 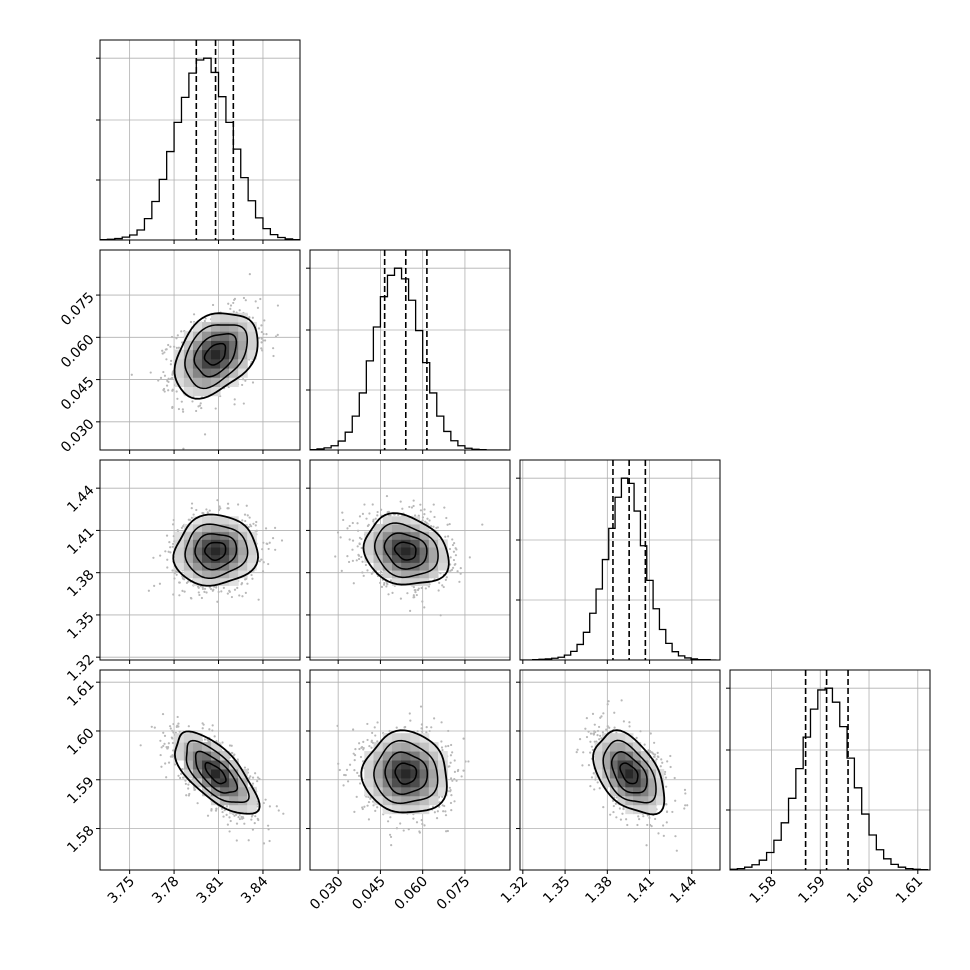 I want to click on y-tick-label: 0.045, so click(x=78, y=394).